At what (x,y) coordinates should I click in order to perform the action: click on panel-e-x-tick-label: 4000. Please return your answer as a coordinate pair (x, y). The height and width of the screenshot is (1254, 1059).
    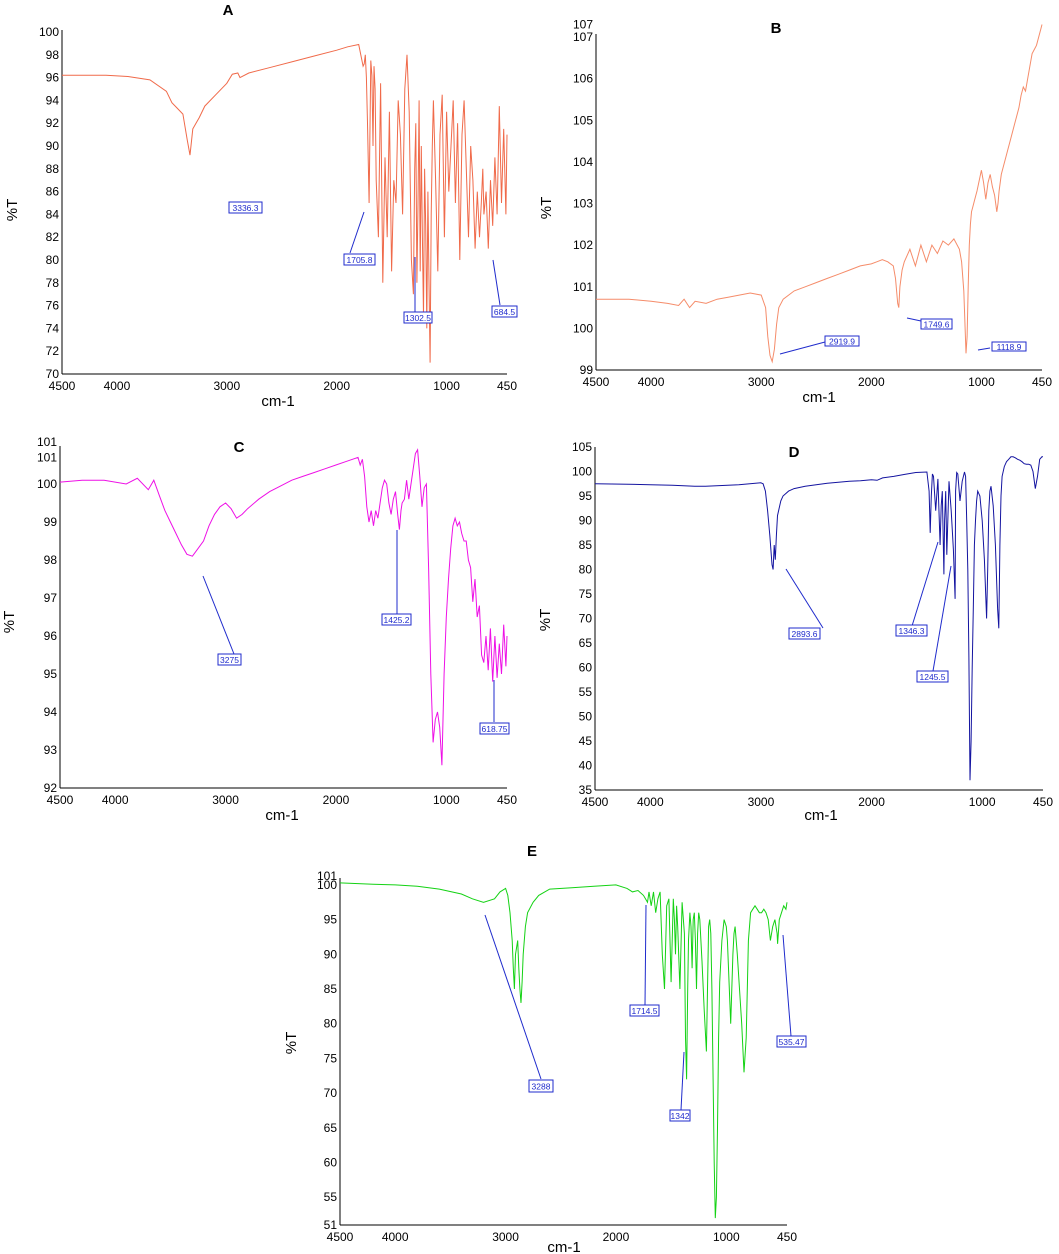
    Looking at the image, I should click on (395, 1237).